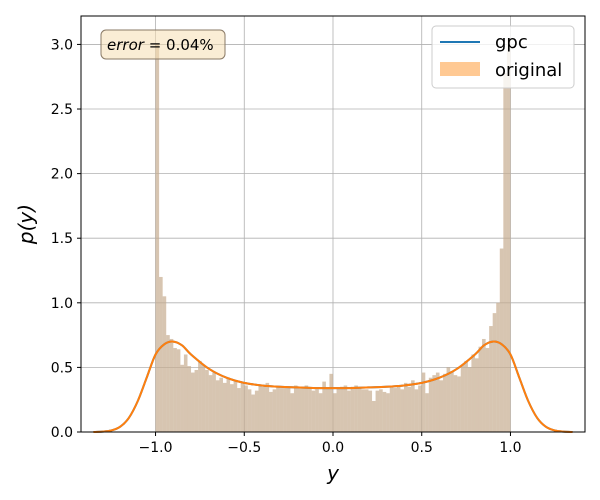  What do you see at coordinates (62, 368) in the screenshot?
I see `y-tick-label: 0.5` at bounding box center [62, 368].